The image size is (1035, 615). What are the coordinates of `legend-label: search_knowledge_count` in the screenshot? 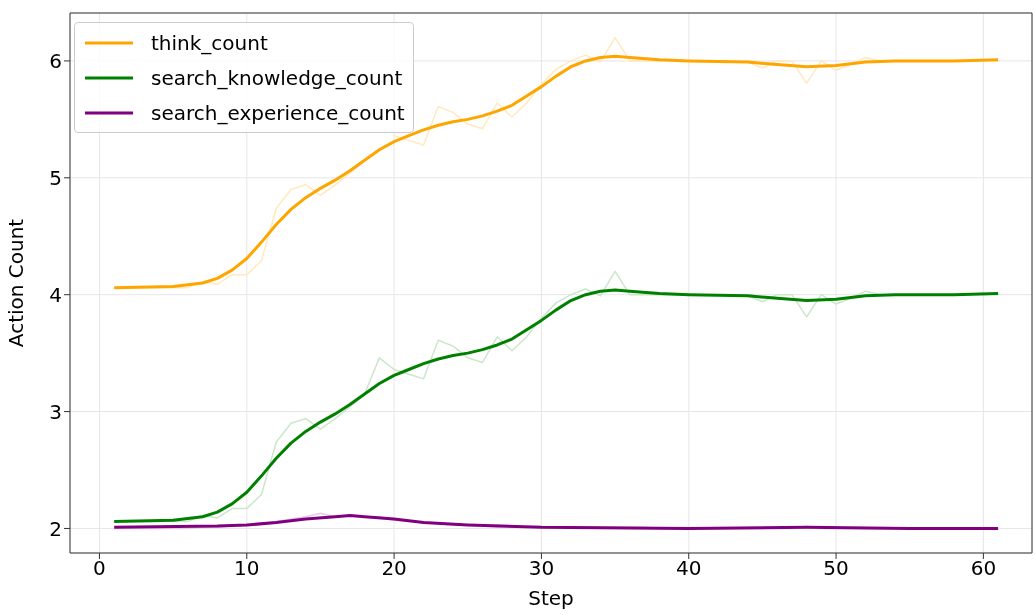 It's located at (277, 77).